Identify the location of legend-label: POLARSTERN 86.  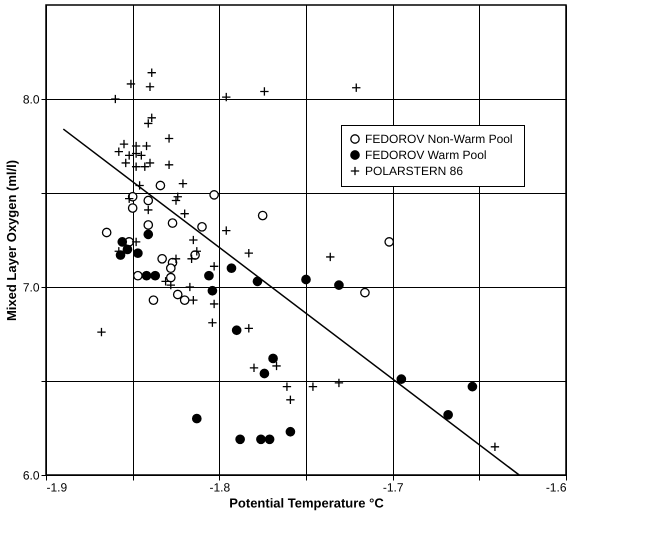
(414, 171).